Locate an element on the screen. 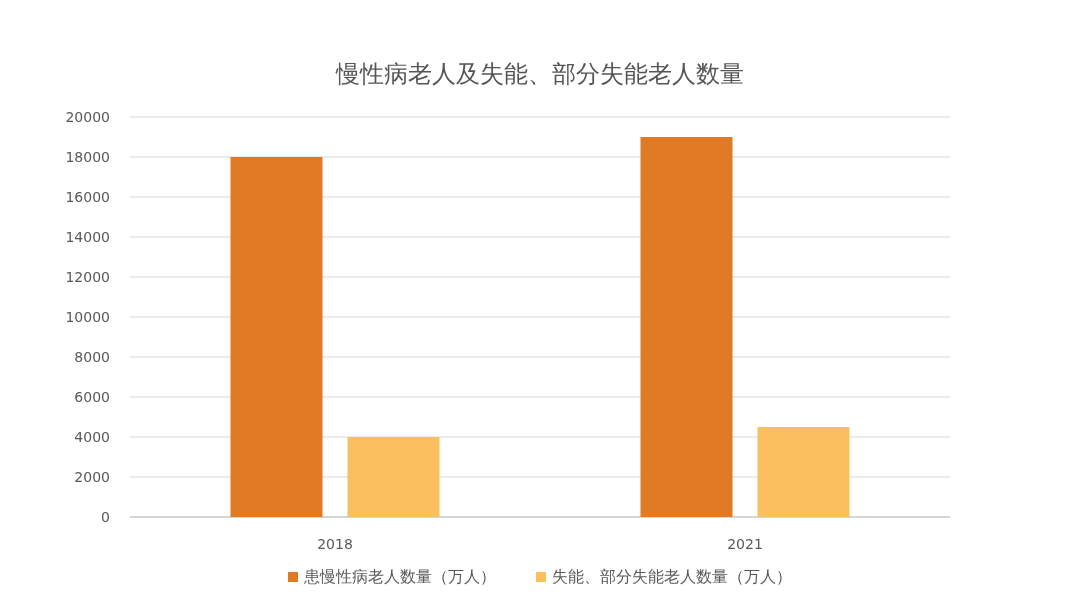 This screenshot has width=1080, height=613. y-tick-label: 8000 is located at coordinates (92, 357).